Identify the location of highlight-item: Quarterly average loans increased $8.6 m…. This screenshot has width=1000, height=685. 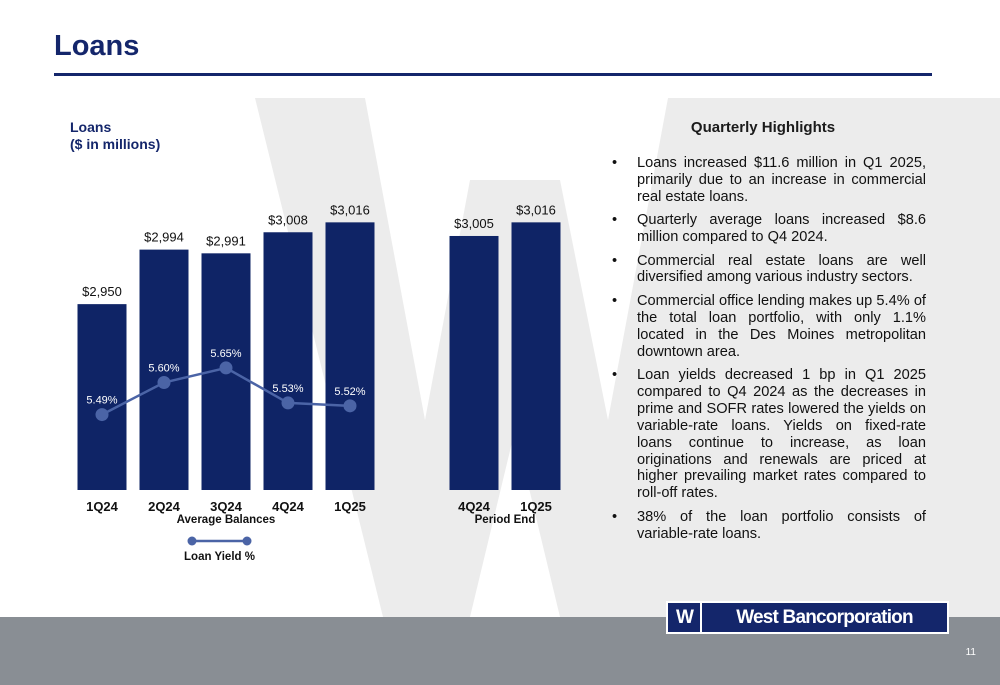
(769, 229).